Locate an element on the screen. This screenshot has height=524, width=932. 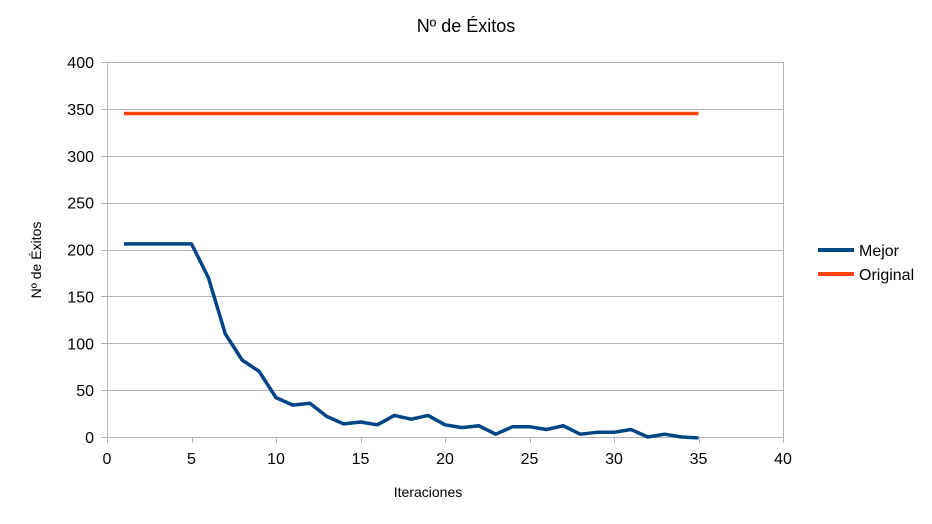
legend-label-original: Original is located at coordinates (886, 275).